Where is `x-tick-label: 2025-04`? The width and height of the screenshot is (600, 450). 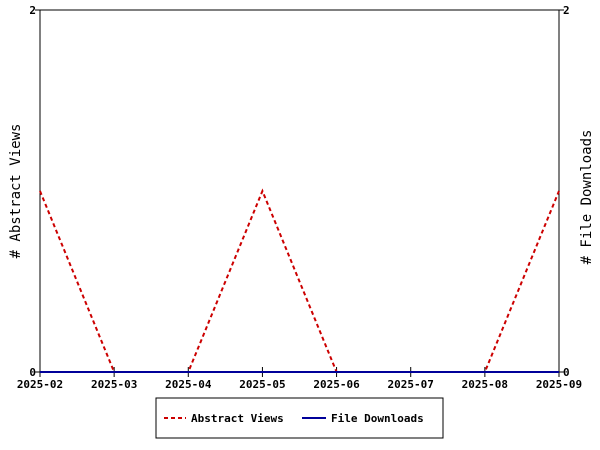 x-tick-label: 2025-04 is located at coordinates (188, 384).